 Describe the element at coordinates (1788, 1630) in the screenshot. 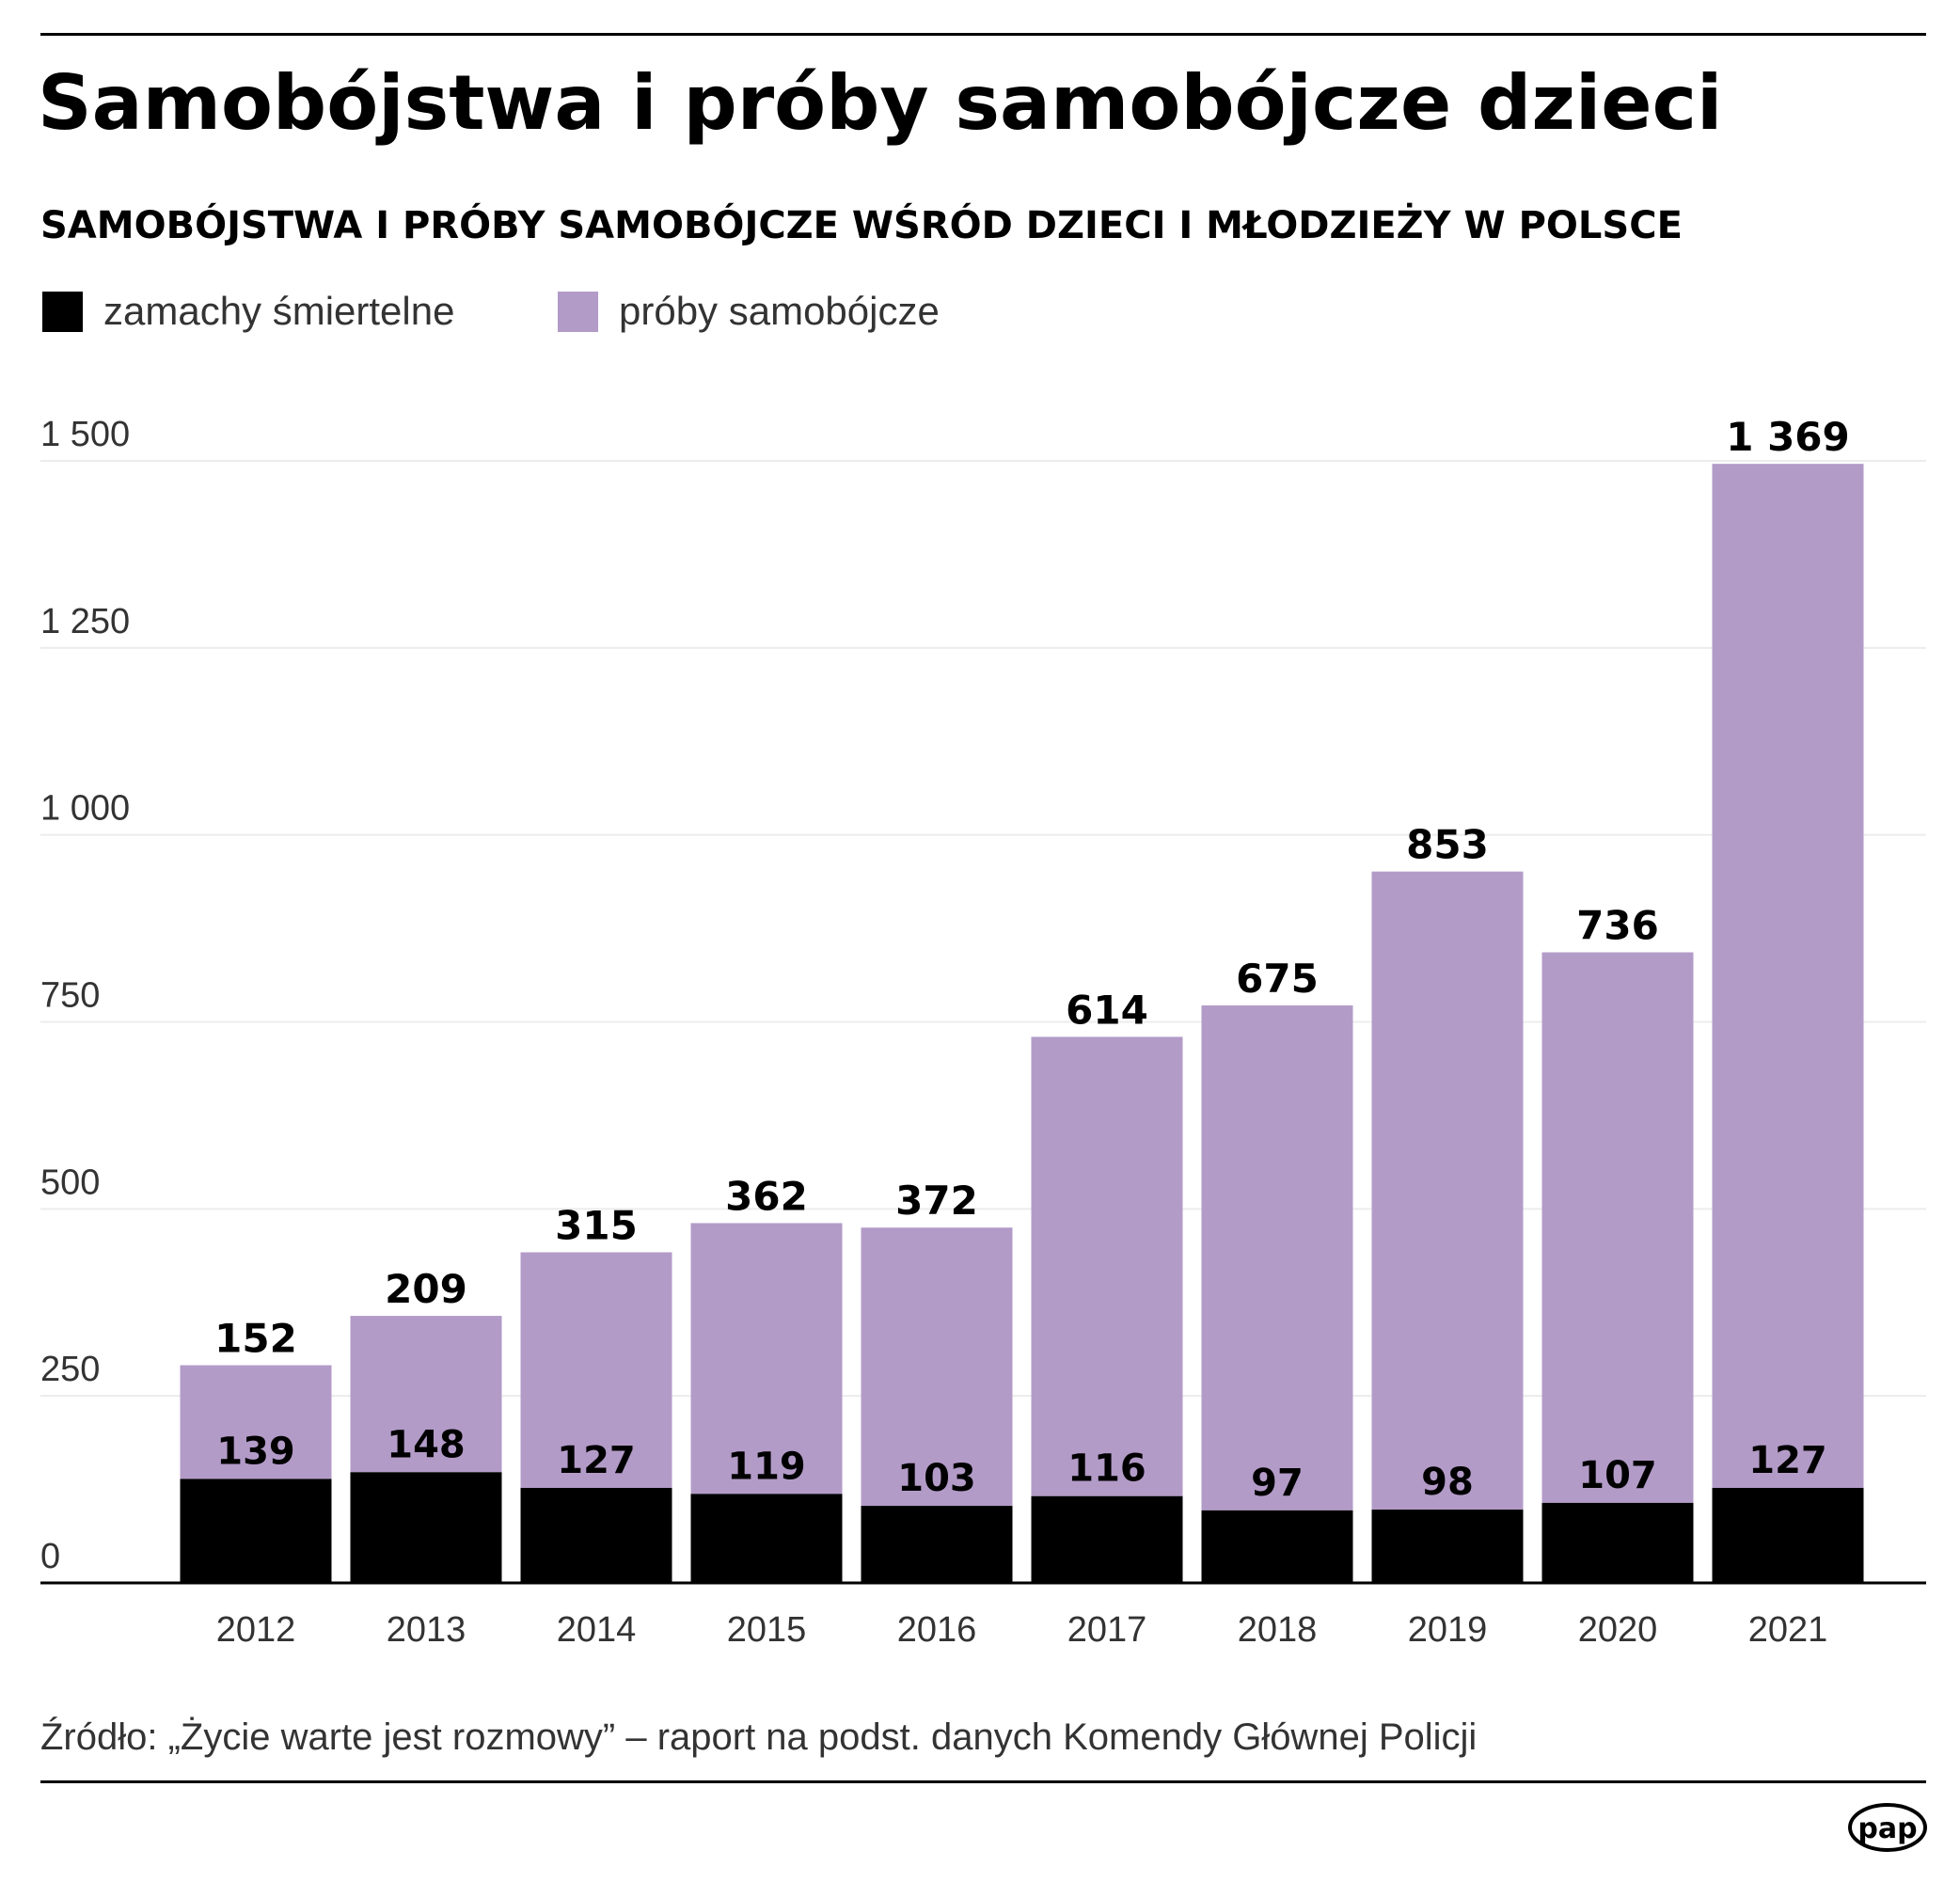

I see `x-tick-label: 2021` at that location.